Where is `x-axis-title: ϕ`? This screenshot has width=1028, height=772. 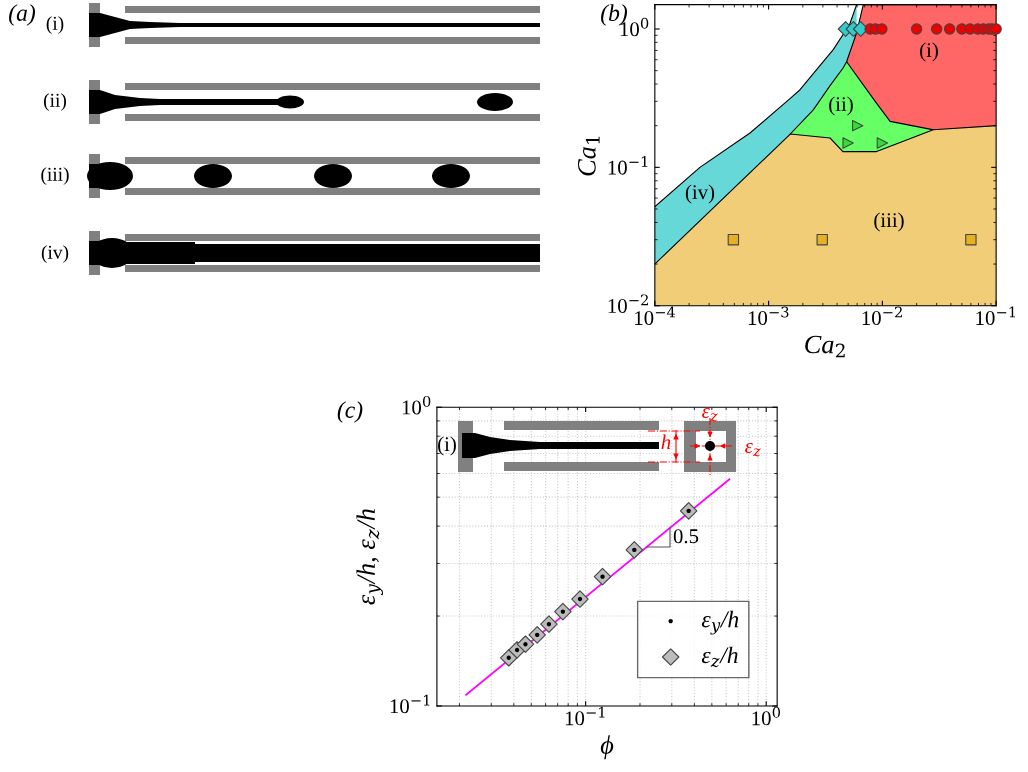 x-axis-title: ϕ is located at coordinates (607, 747).